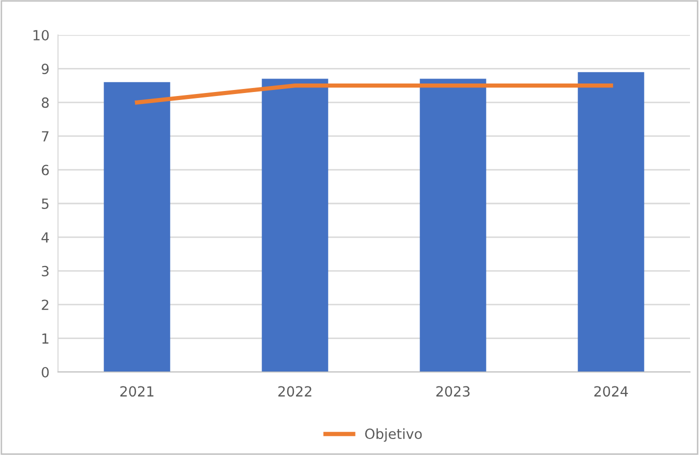  What do you see at coordinates (41, 35) in the screenshot?
I see `y-tick-label: 10` at bounding box center [41, 35].